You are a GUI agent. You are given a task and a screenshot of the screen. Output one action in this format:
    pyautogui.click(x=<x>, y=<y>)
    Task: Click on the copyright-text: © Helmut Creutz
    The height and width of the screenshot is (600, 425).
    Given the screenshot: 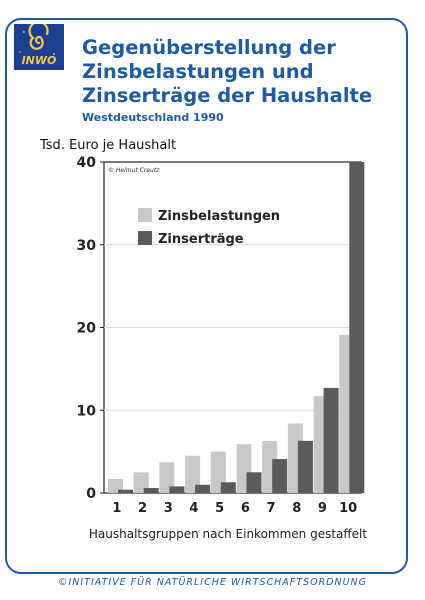 What is the action you would take?
    pyautogui.click(x=134, y=170)
    